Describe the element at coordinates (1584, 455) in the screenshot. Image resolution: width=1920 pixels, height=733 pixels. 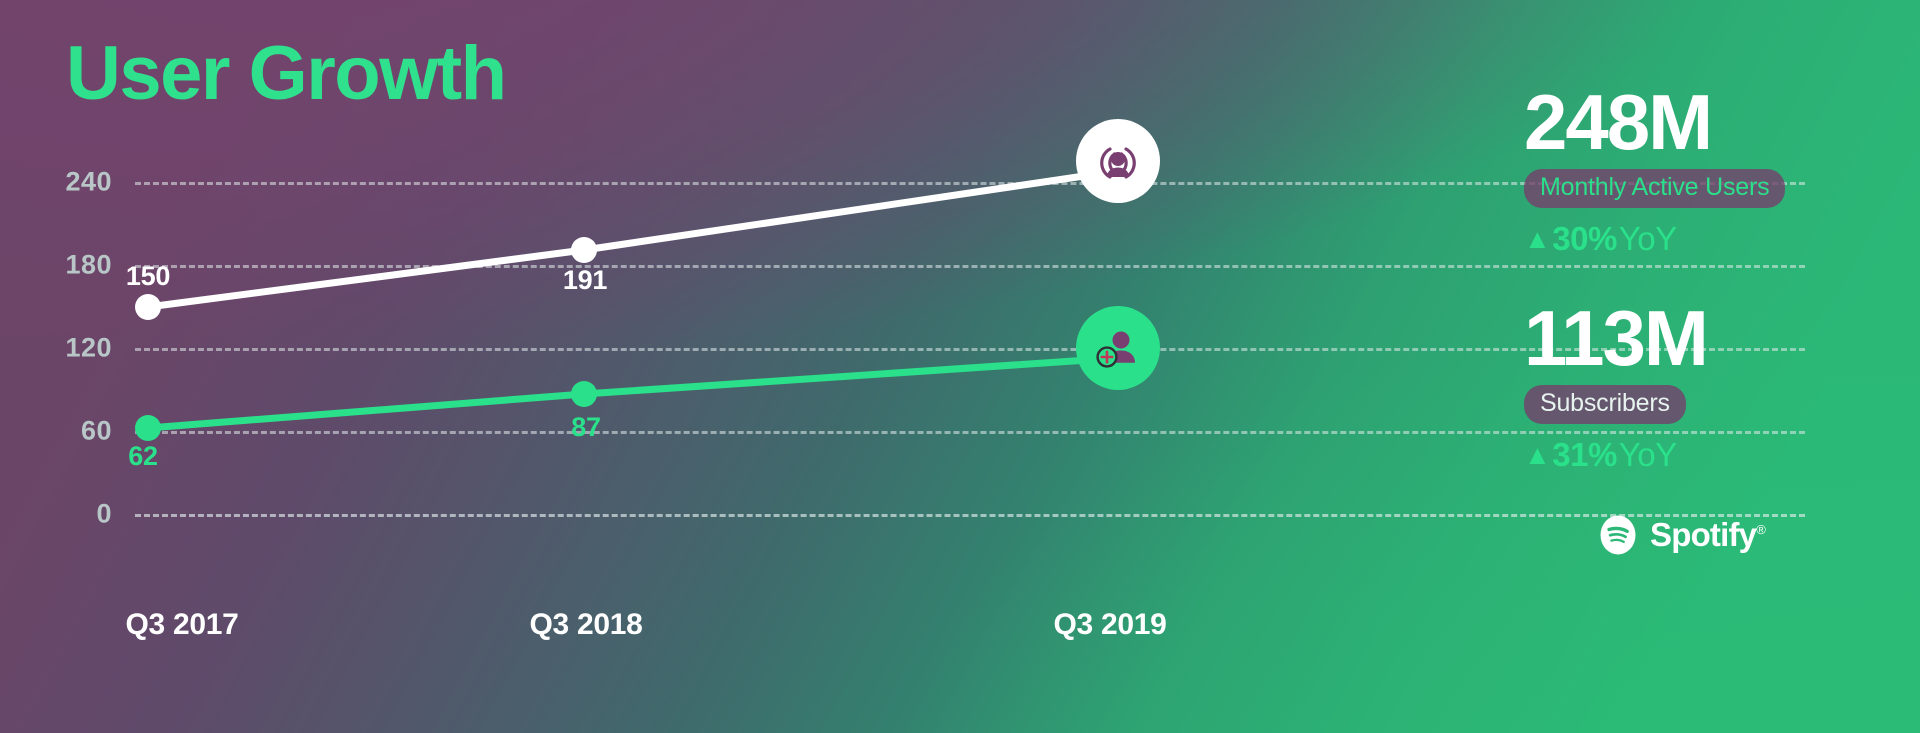
I see `subscribers-growth-value: 31%` at that location.